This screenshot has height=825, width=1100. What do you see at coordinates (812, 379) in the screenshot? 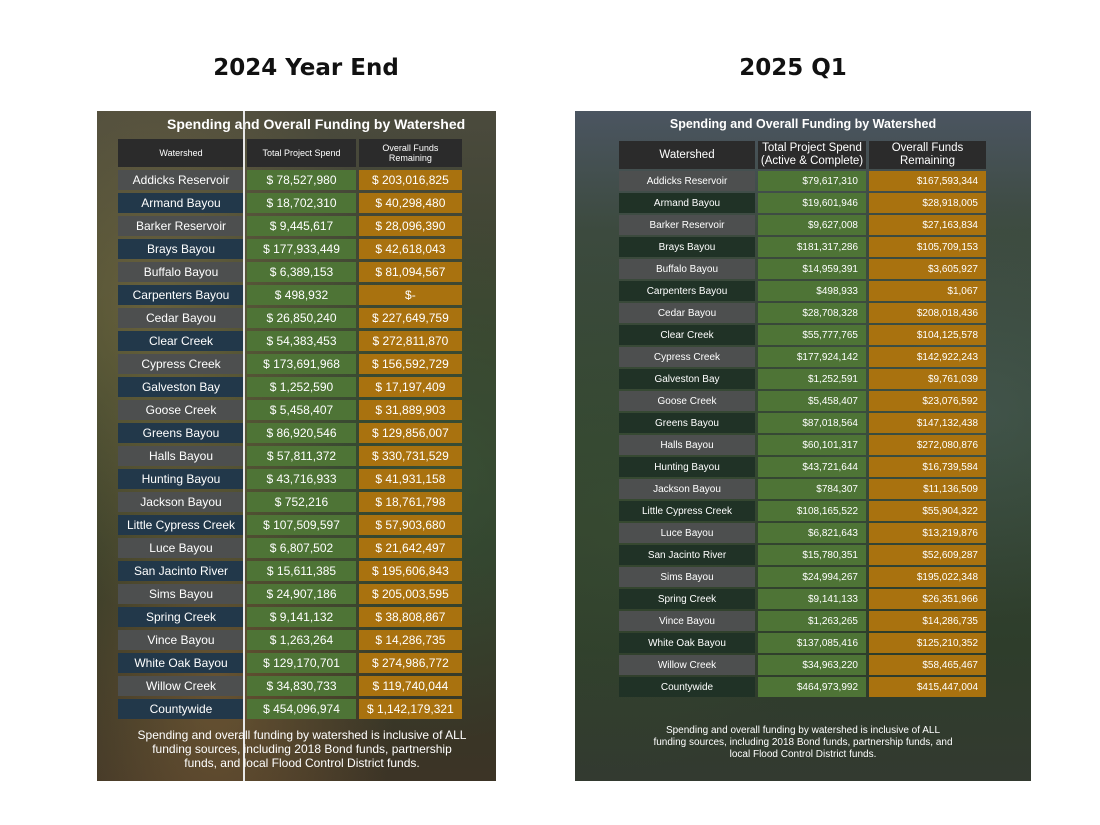
I see `spend-cell: $1,252,591` at bounding box center [812, 379].